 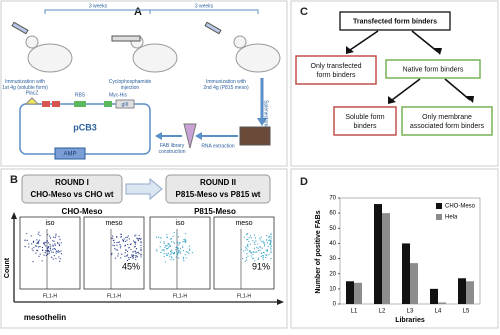 I want to click on flow-plots: iso FL1-H meso FL1-H 45% iso FL1-H meso FL1-H 91%, so click(x=147, y=257).